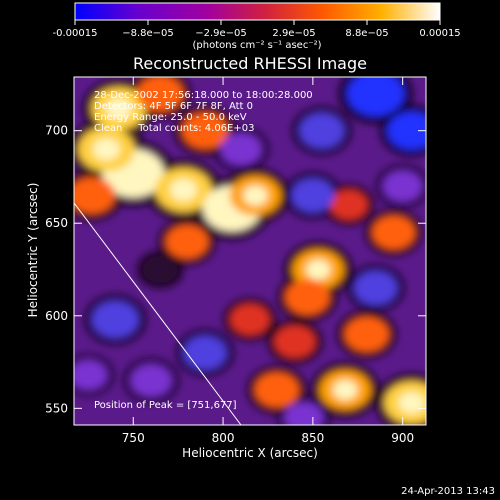  Describe the element at coordinates (170, 117) in the screenshot. I see `info-energy-range: Energy Range: 25.0 - 50.0 keV` at that location.